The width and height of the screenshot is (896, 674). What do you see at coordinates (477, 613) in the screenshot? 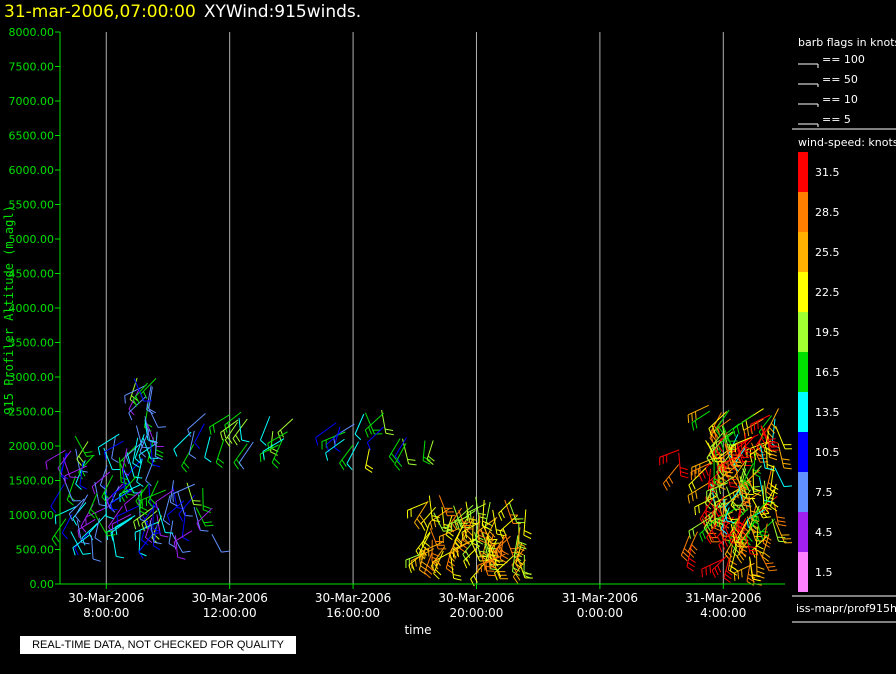
I see `x-tick-label-time: 20:00:00` at bounding box center [477, 613].